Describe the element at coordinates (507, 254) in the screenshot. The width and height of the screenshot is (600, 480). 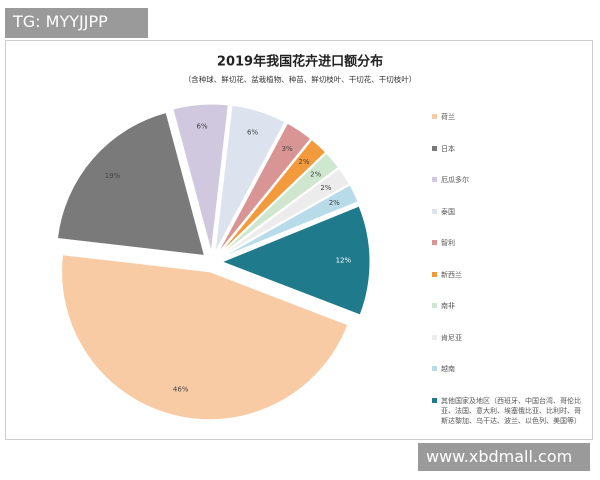
I see `legend-item: 智利` at that location.